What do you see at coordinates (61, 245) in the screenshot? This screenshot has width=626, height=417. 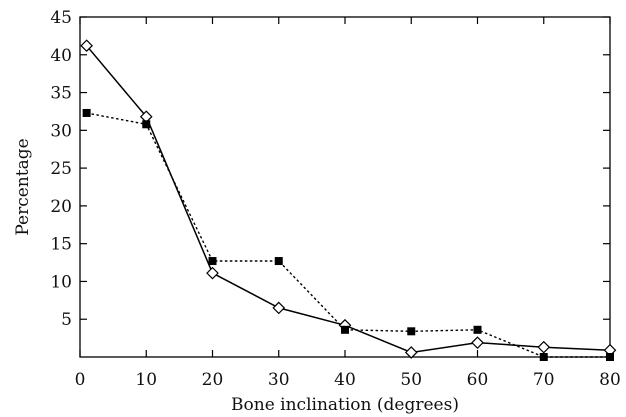 I see `y-tick-label: 15` at bounding box center [61, 245].